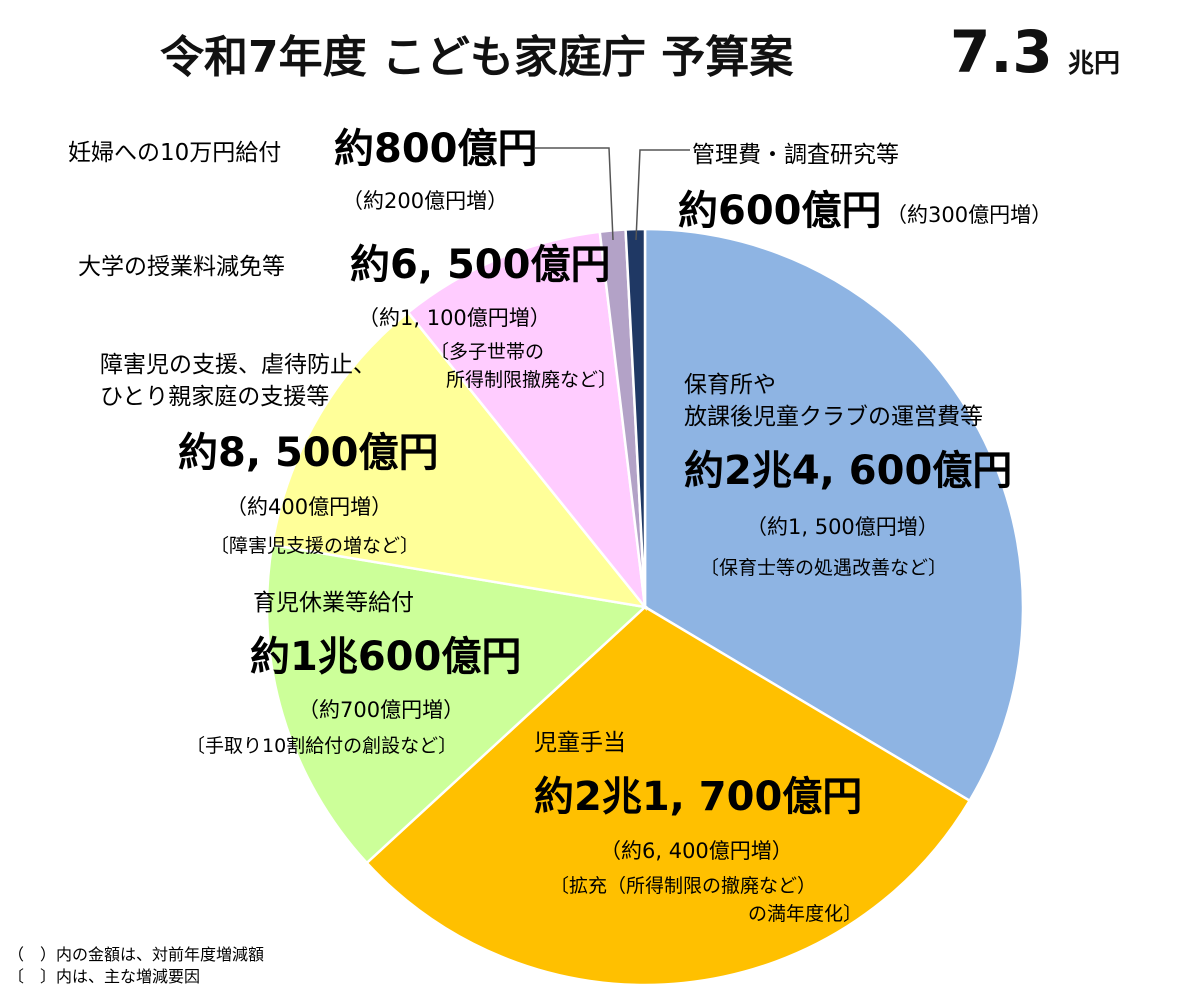 Image resolution: width=1200 pixels, height=992 pixels. I want to click on slice-label-line: 妊婦への10万円給付, so click(174, 153).